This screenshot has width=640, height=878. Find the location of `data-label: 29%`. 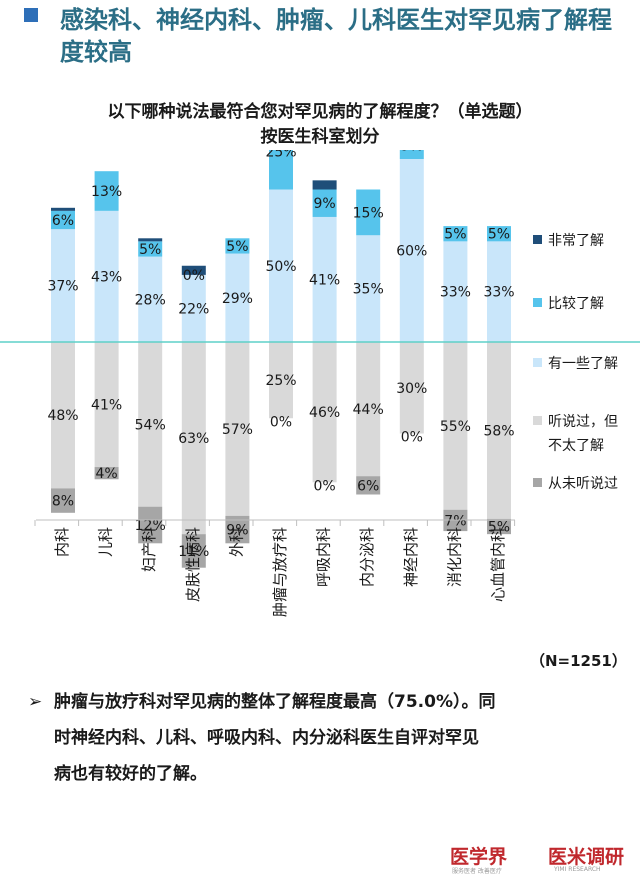

data-label: 29% is located at coordinates (237, 299).